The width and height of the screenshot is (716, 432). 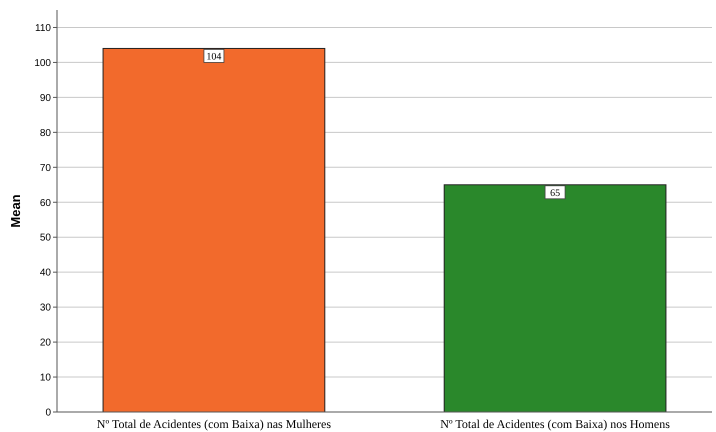 I want to click on x-tick-label: Nº Total de Acidentes (com Baixa) nas Mulheres, so click(x=214, y=424).